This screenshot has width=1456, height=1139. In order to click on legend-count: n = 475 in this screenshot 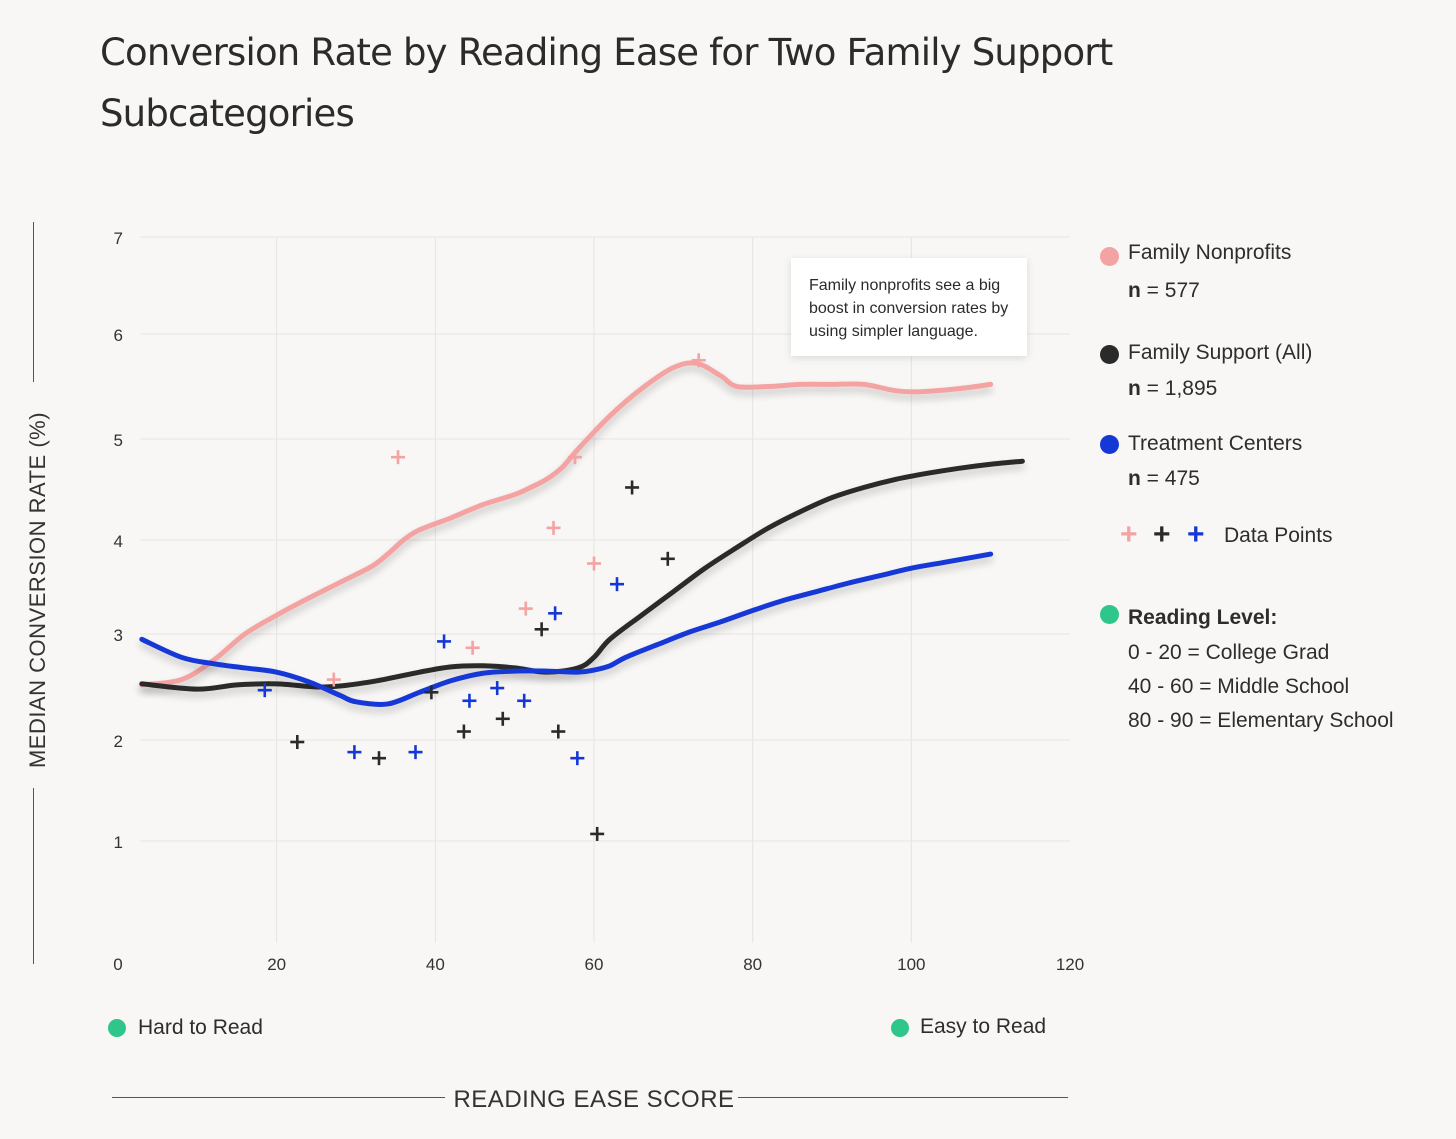, I will do `click(1164, 479)`.